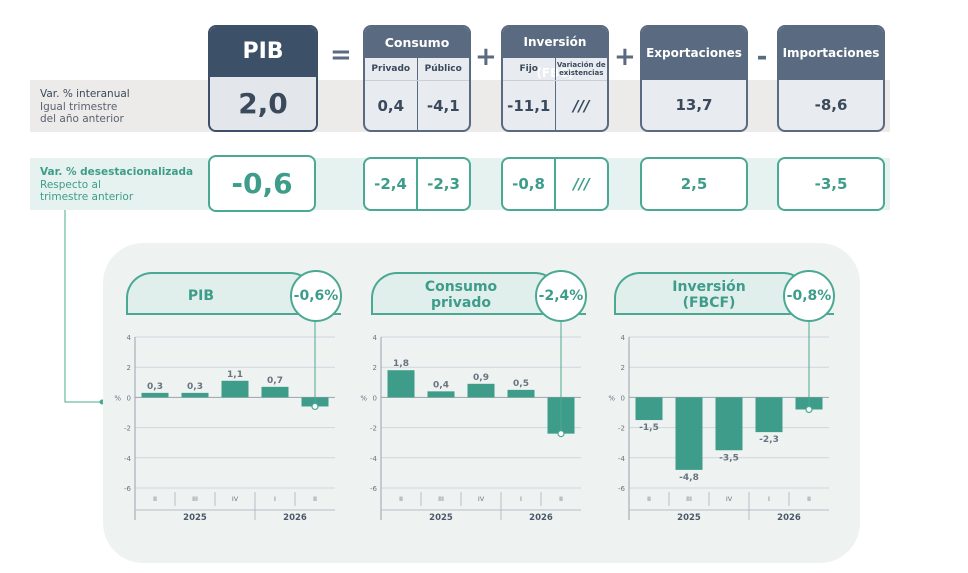 This screenshot has width=968, height=573. I want to click on pib-desest-value: -0,6, so click(262, 183).